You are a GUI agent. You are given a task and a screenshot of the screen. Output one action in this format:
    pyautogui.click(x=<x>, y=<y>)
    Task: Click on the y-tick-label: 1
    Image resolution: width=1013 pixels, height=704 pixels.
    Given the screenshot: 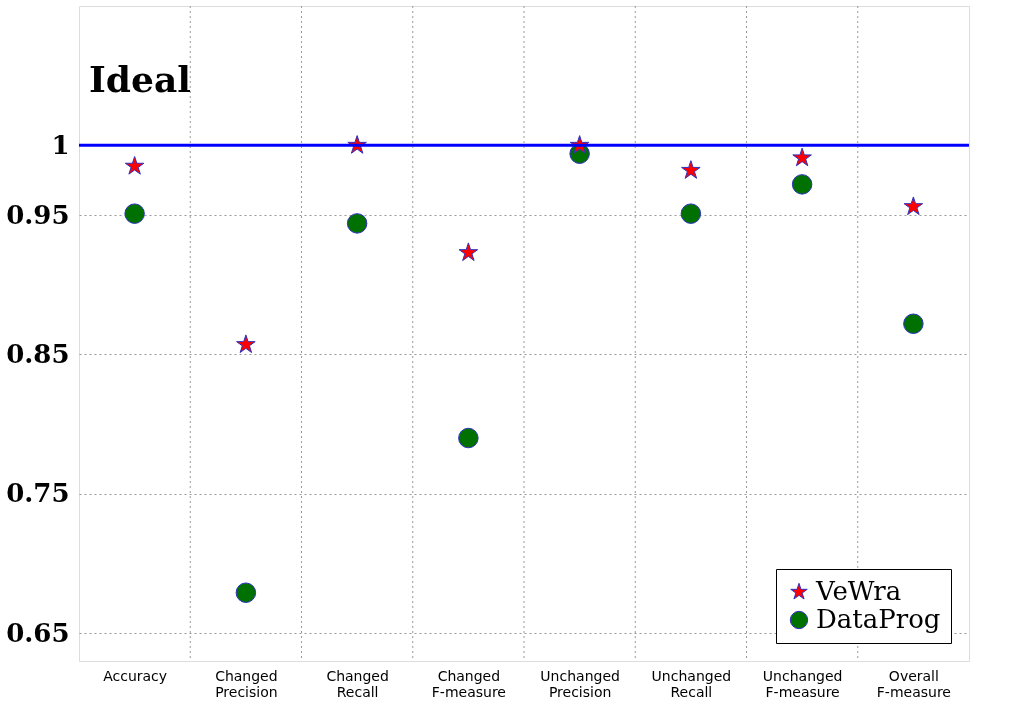 What is the action you would take?
    pyautogui.click(x=60, y=144)
    